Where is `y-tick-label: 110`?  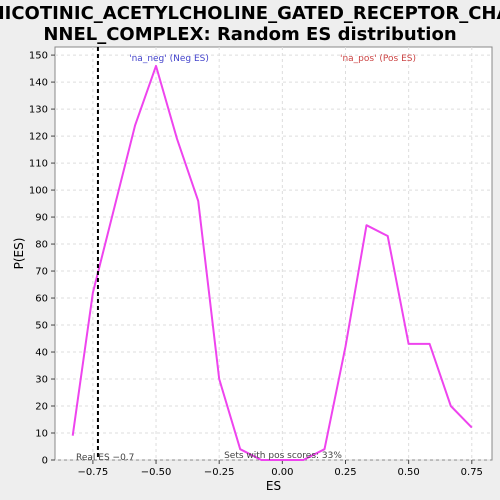
y-tick-label: 110 is located at coordinates (38, 164).